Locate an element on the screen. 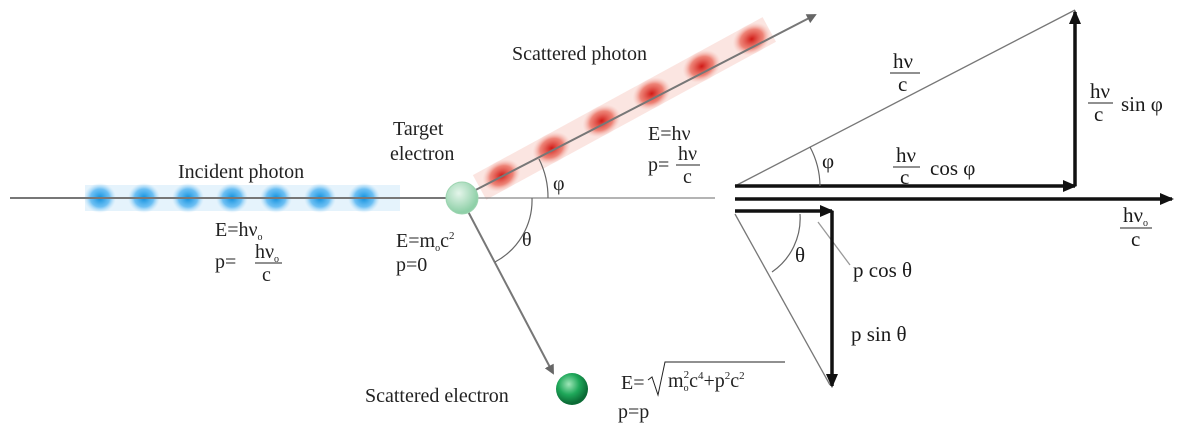  scattered-photon-equations: E=hν p= hν c is located at coordinates (674, 155).